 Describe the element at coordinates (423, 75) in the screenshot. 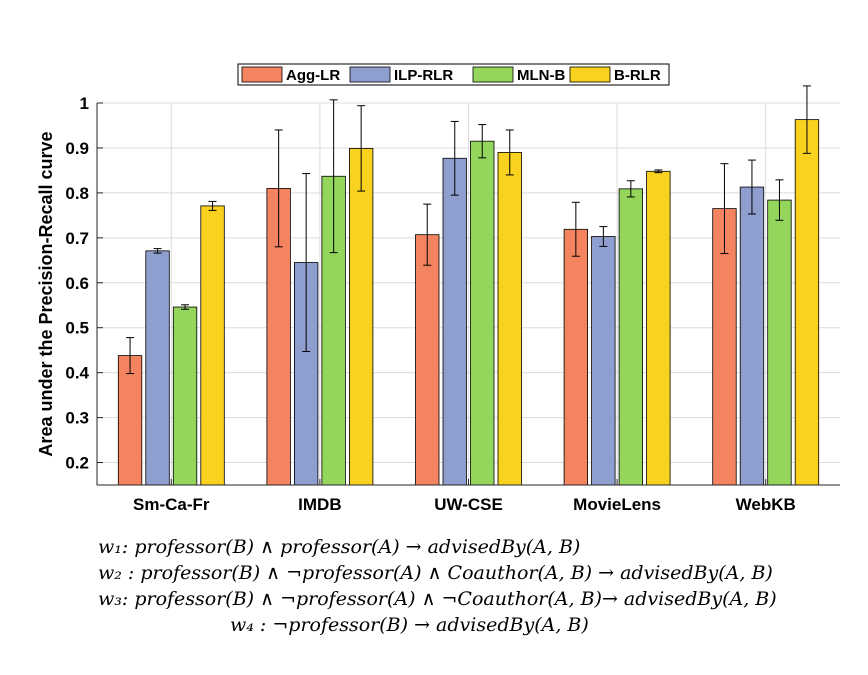

I see `legend-label: ILP-RLR` at that location.